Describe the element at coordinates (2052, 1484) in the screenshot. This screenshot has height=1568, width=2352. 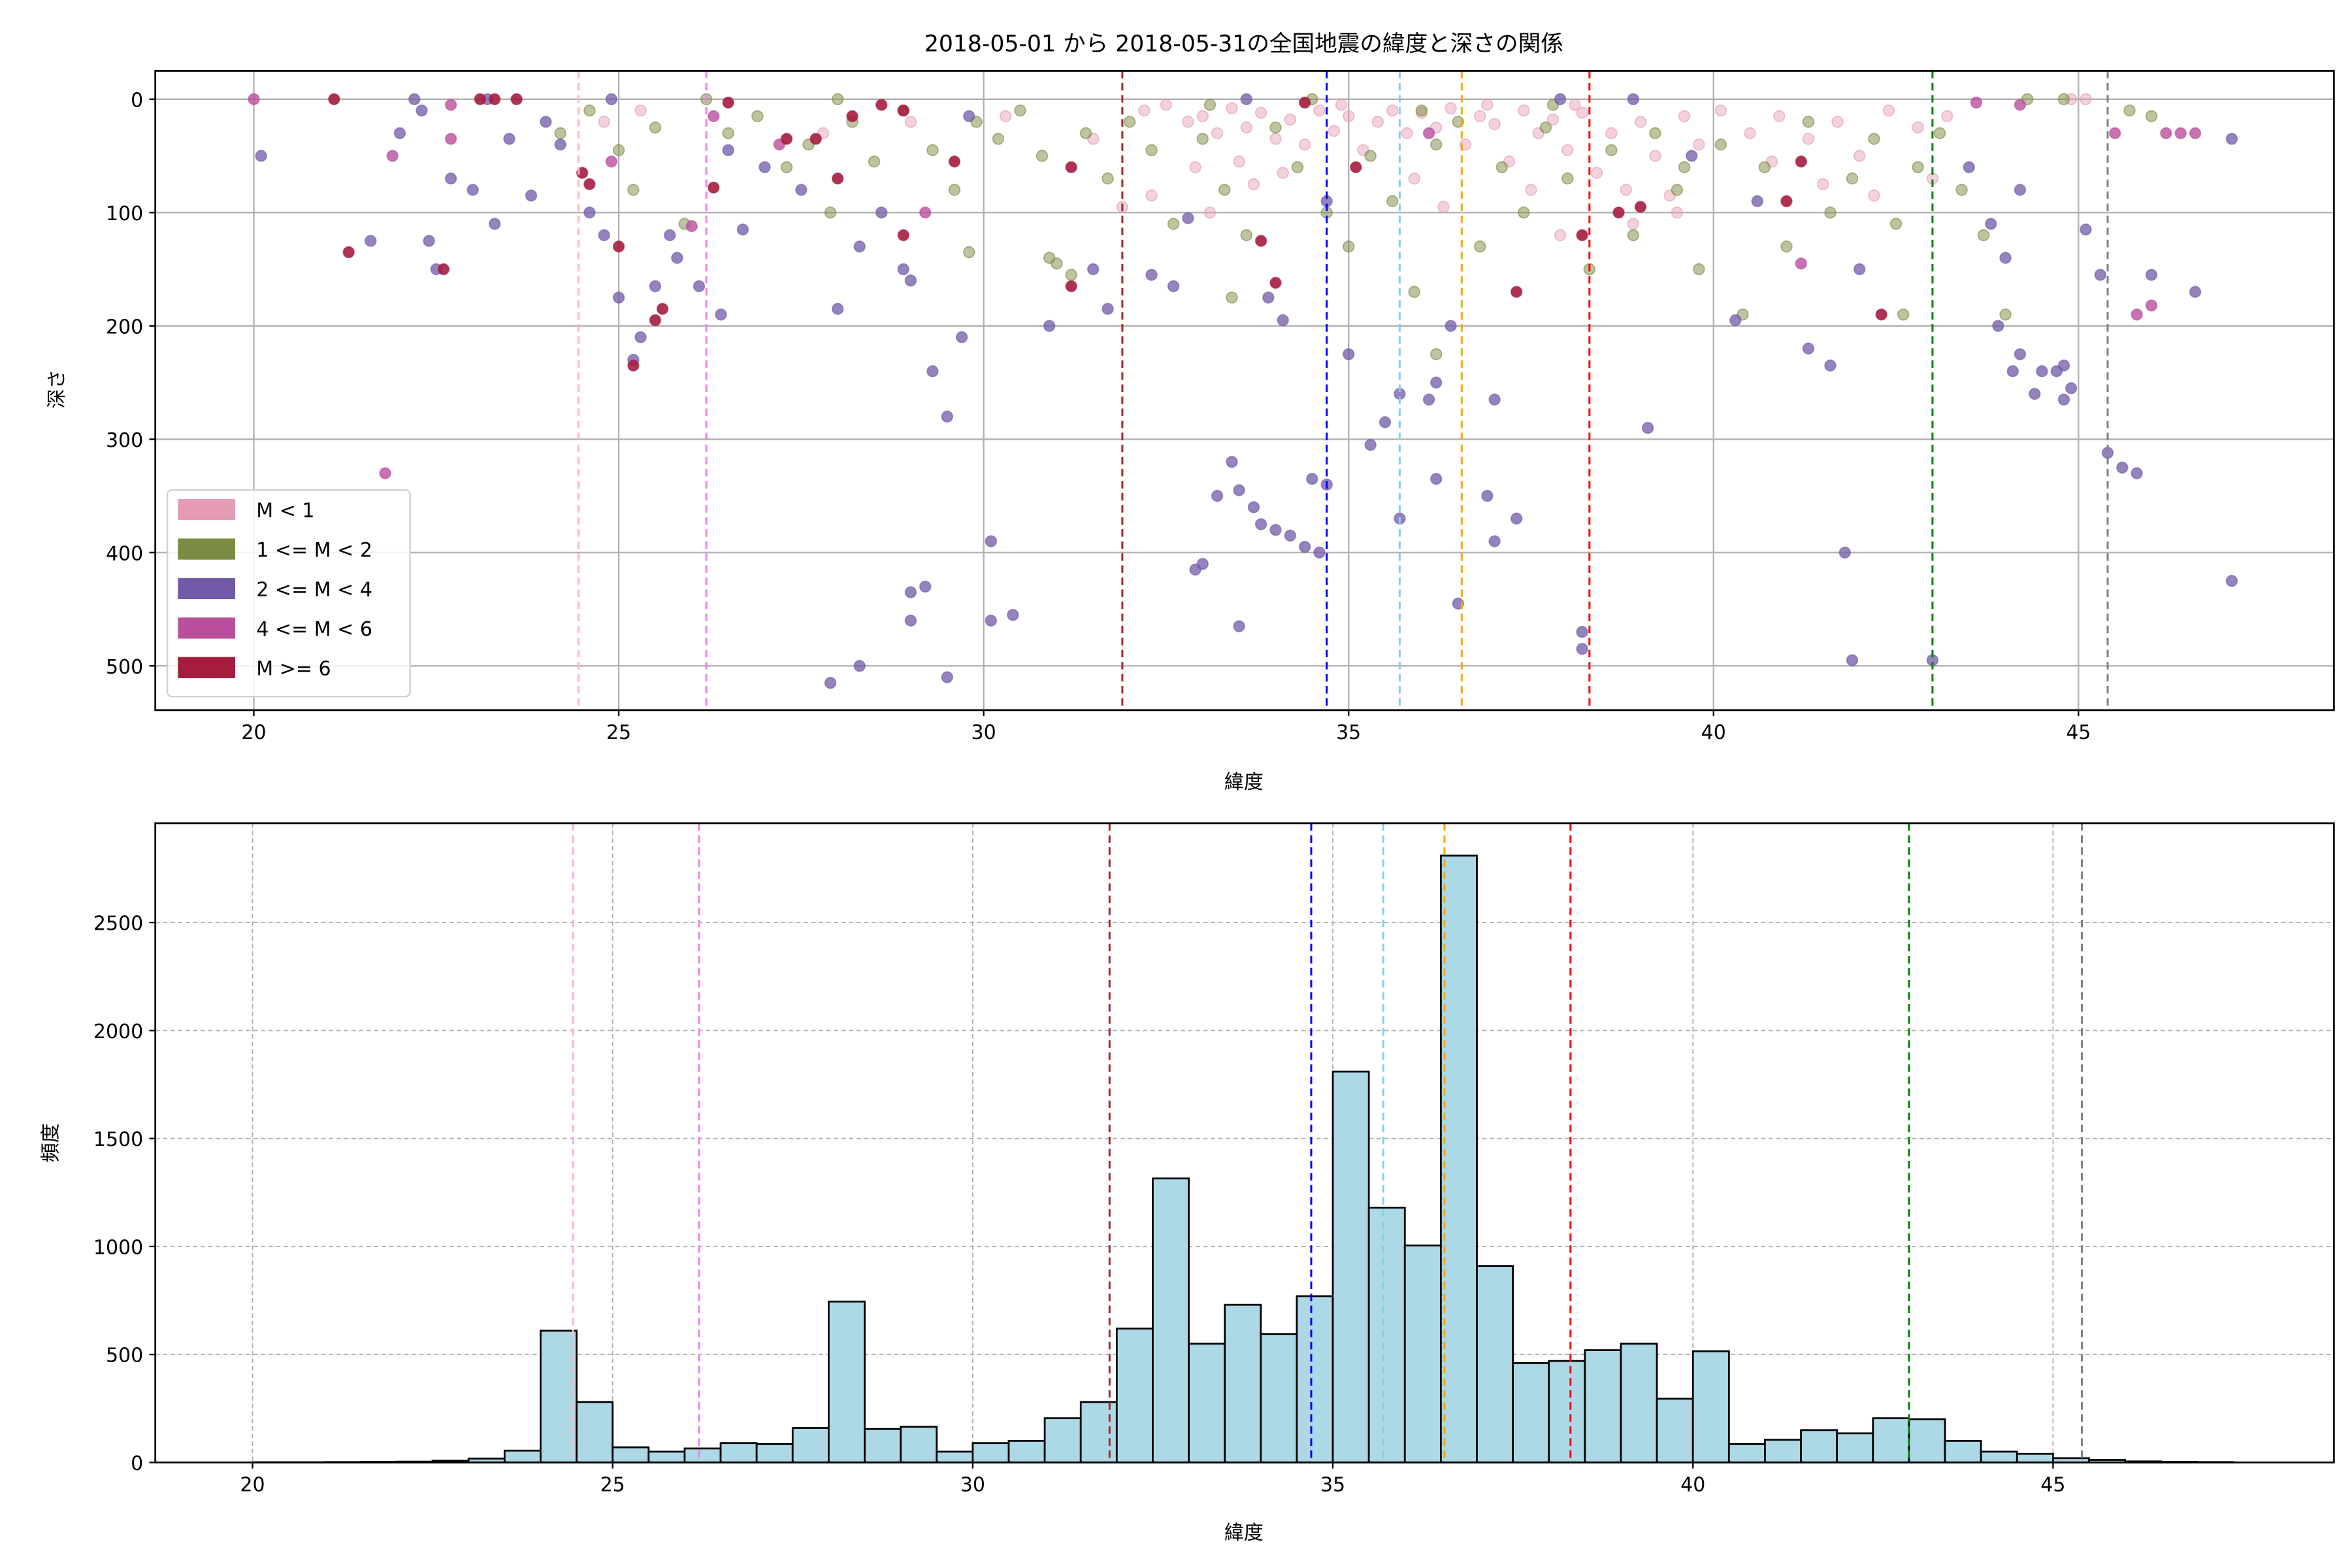
I see `x-tick-label: 45` at that location.